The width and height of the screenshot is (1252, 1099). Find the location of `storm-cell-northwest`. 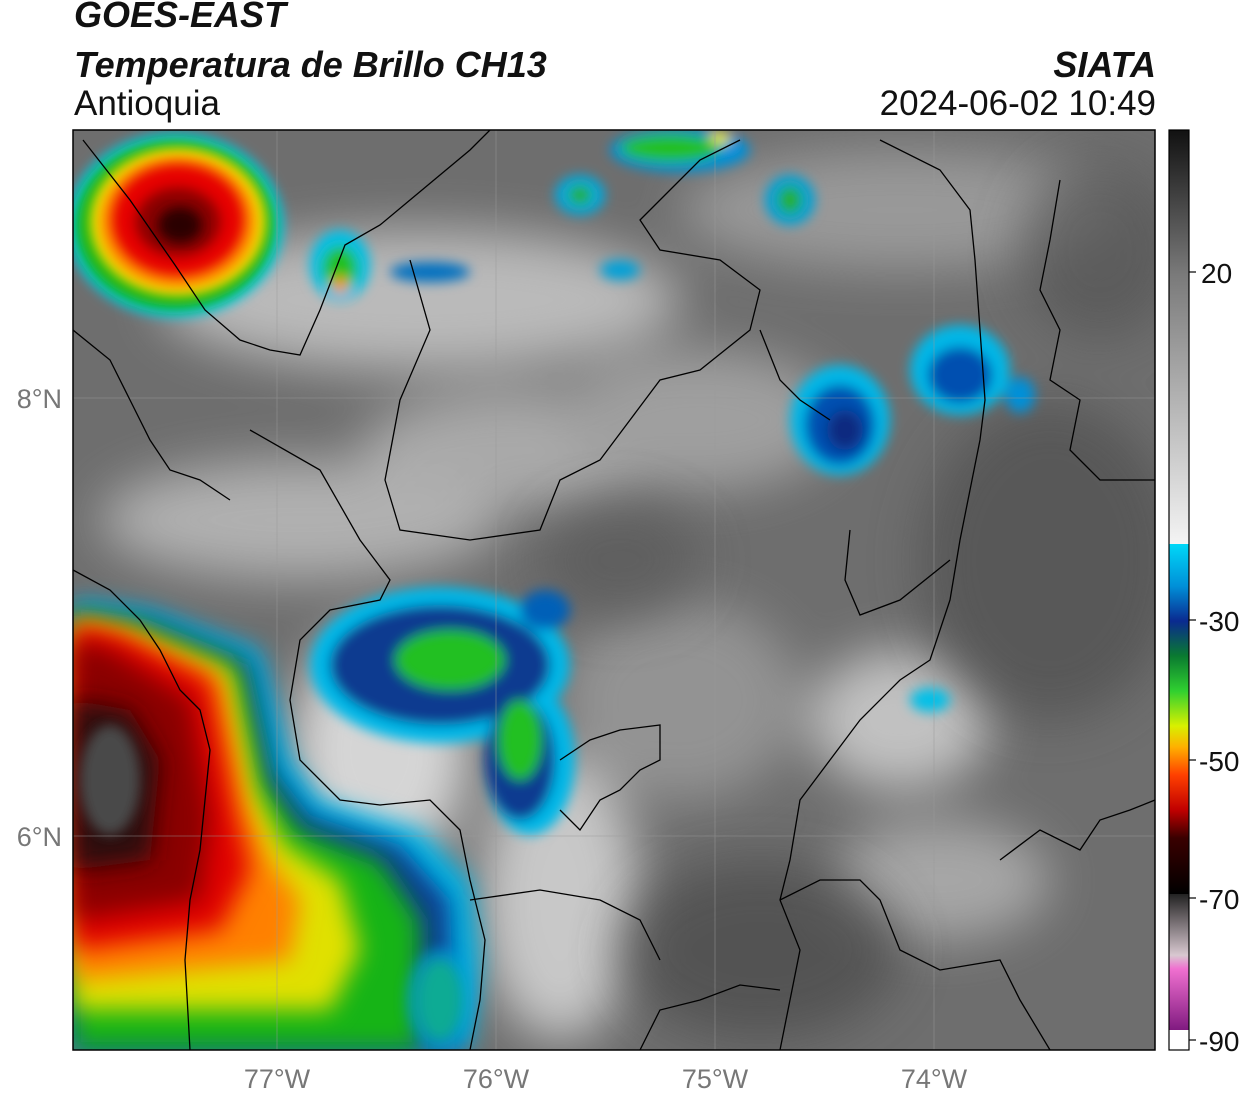

storm-cell-northwest is located at coordinates (178, 225).